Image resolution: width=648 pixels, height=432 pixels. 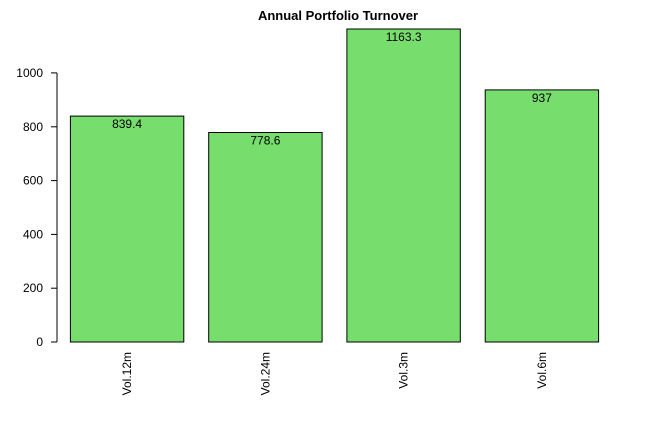 I want to click on y-tick-label: 600, so click(x=33, y=181).